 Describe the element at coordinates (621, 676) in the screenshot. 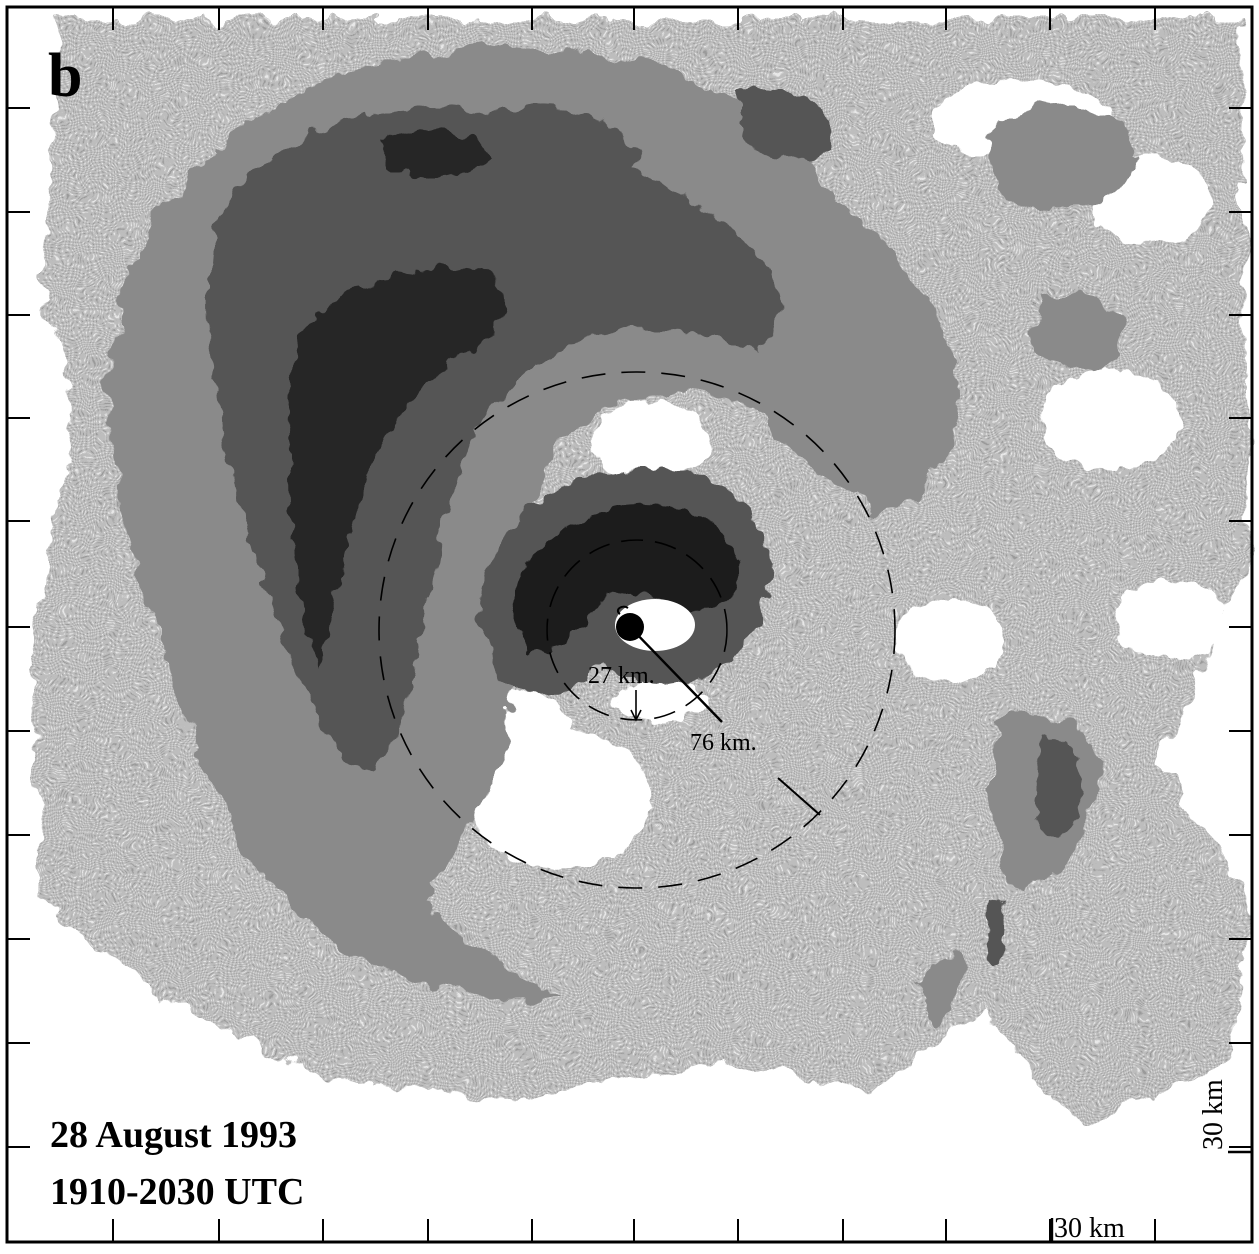

I see `inner-radius-label: 27 km.` at that location.